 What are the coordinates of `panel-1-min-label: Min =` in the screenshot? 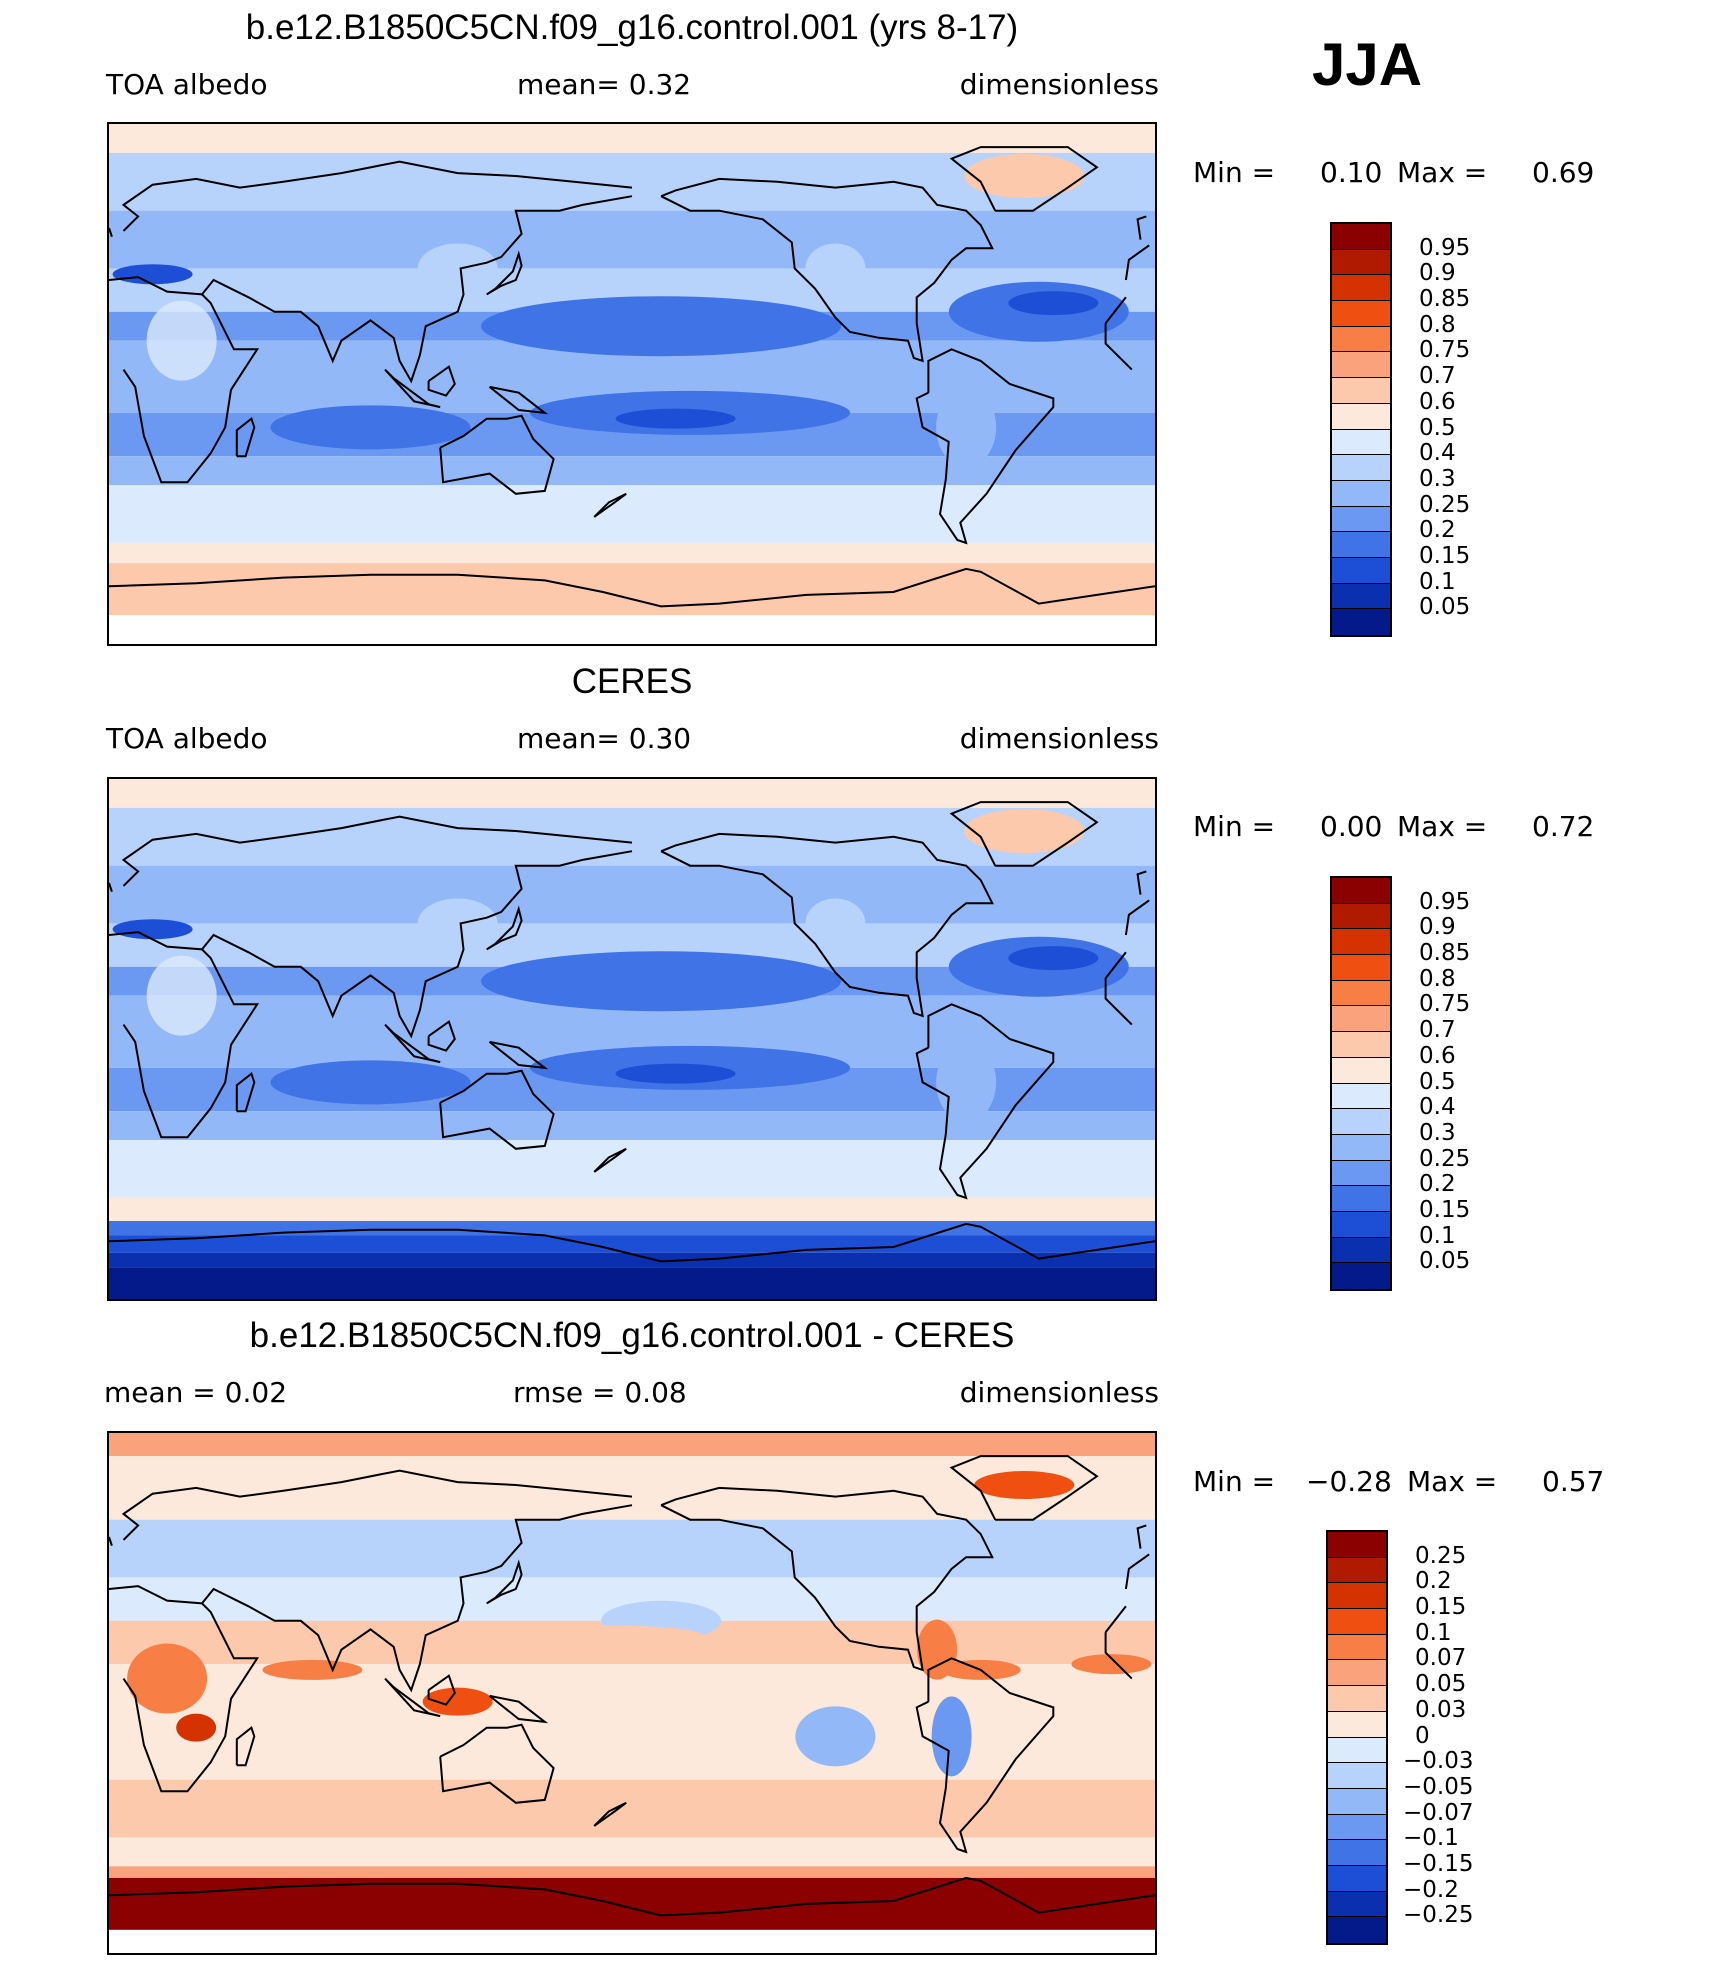 It's located at (1234, 172).